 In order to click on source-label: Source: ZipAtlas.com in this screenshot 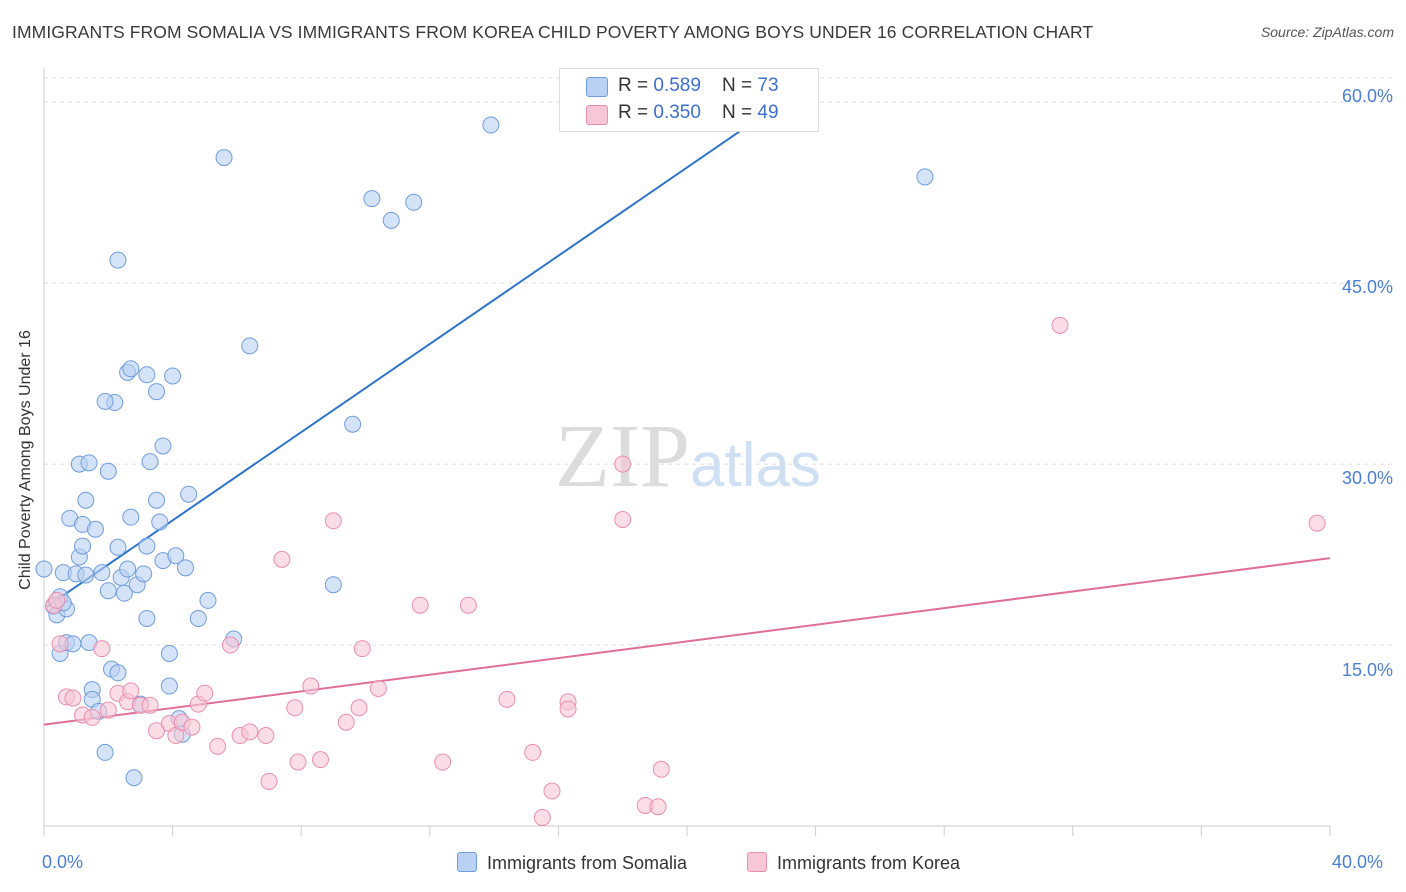, I will do `click(1327, 32)`.